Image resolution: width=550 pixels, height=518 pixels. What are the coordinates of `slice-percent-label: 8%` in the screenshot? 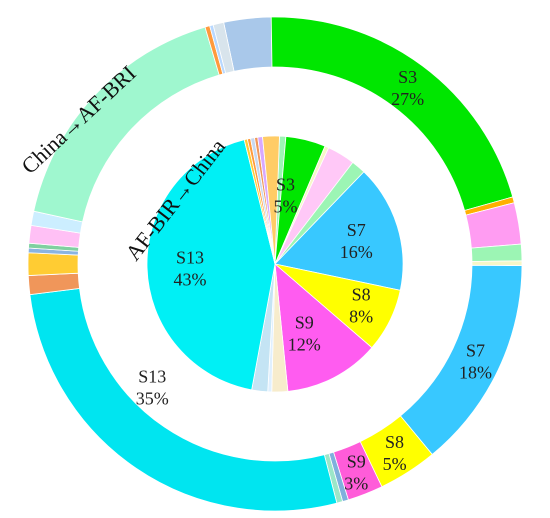 It's located at (361, 317).